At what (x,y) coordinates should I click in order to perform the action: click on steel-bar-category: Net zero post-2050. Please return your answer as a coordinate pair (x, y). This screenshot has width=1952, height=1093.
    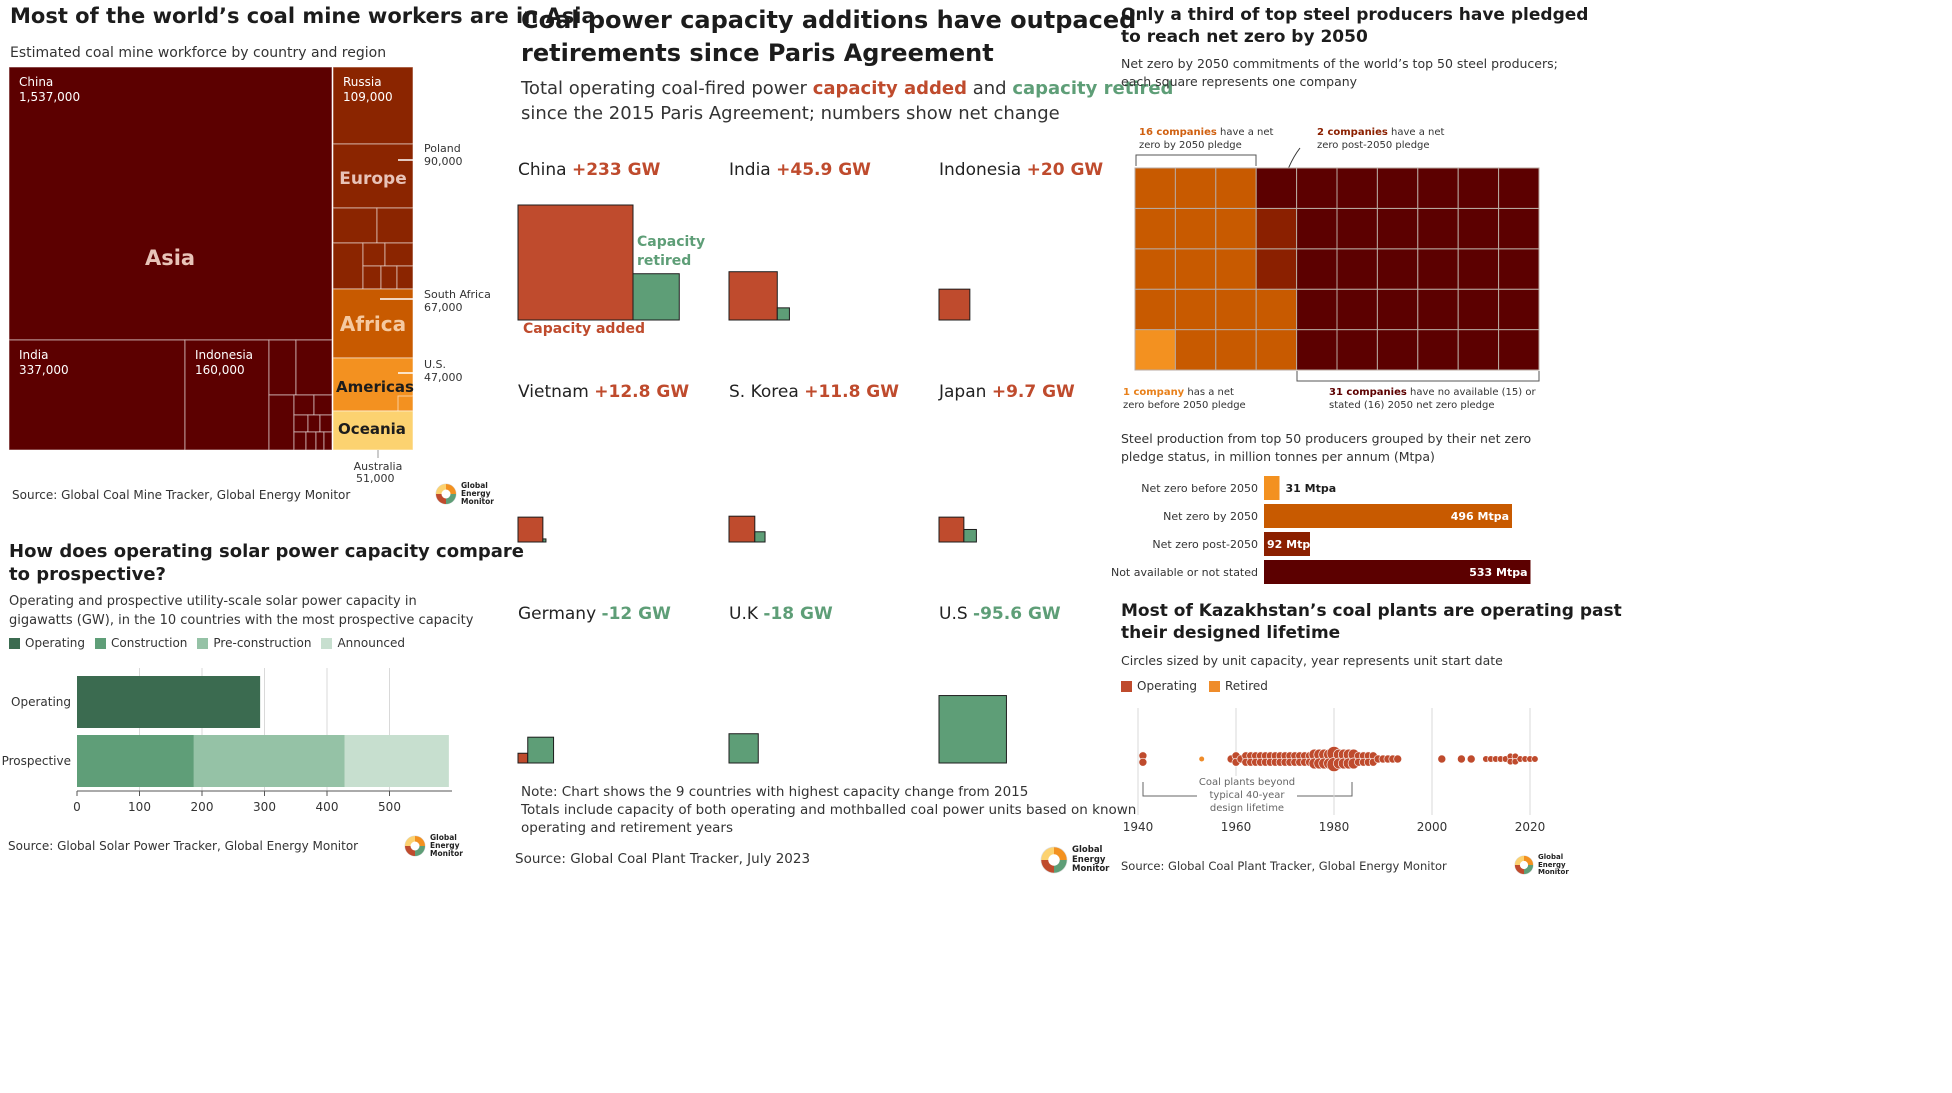
    Looking at the image, I should click on (1205, 544).